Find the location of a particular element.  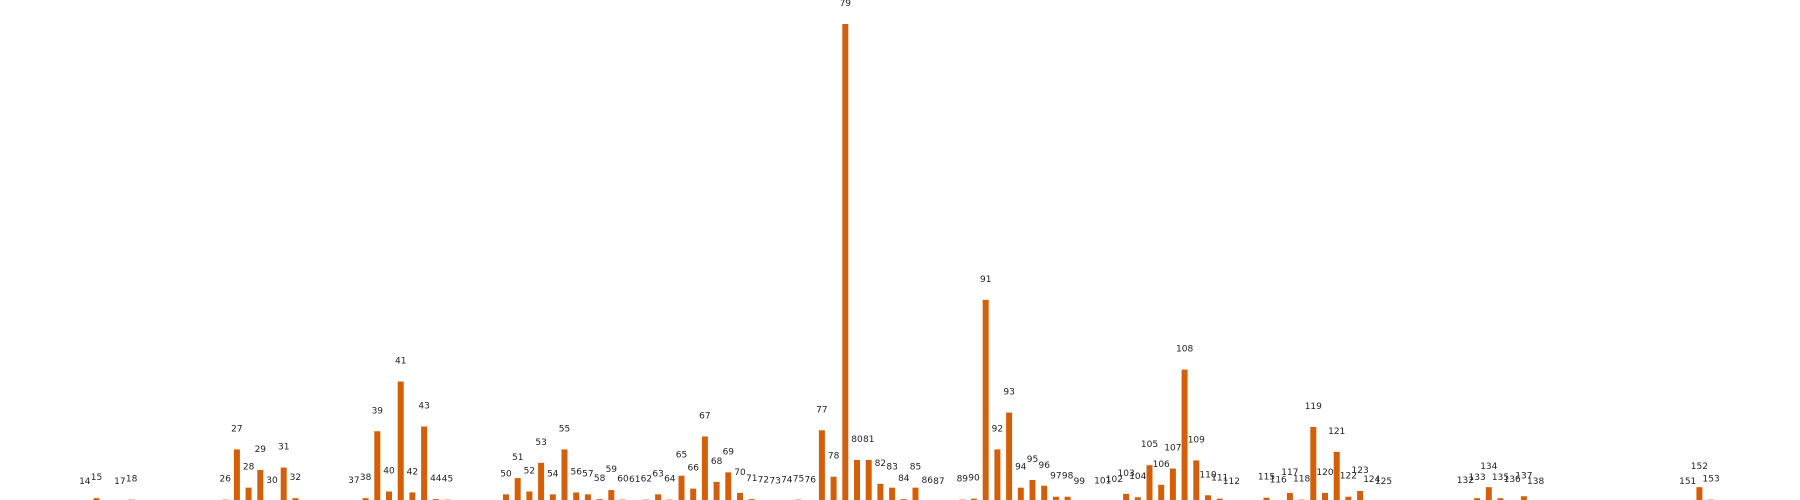

bar-label-112: 112 is located at coordinates (1231, 482).